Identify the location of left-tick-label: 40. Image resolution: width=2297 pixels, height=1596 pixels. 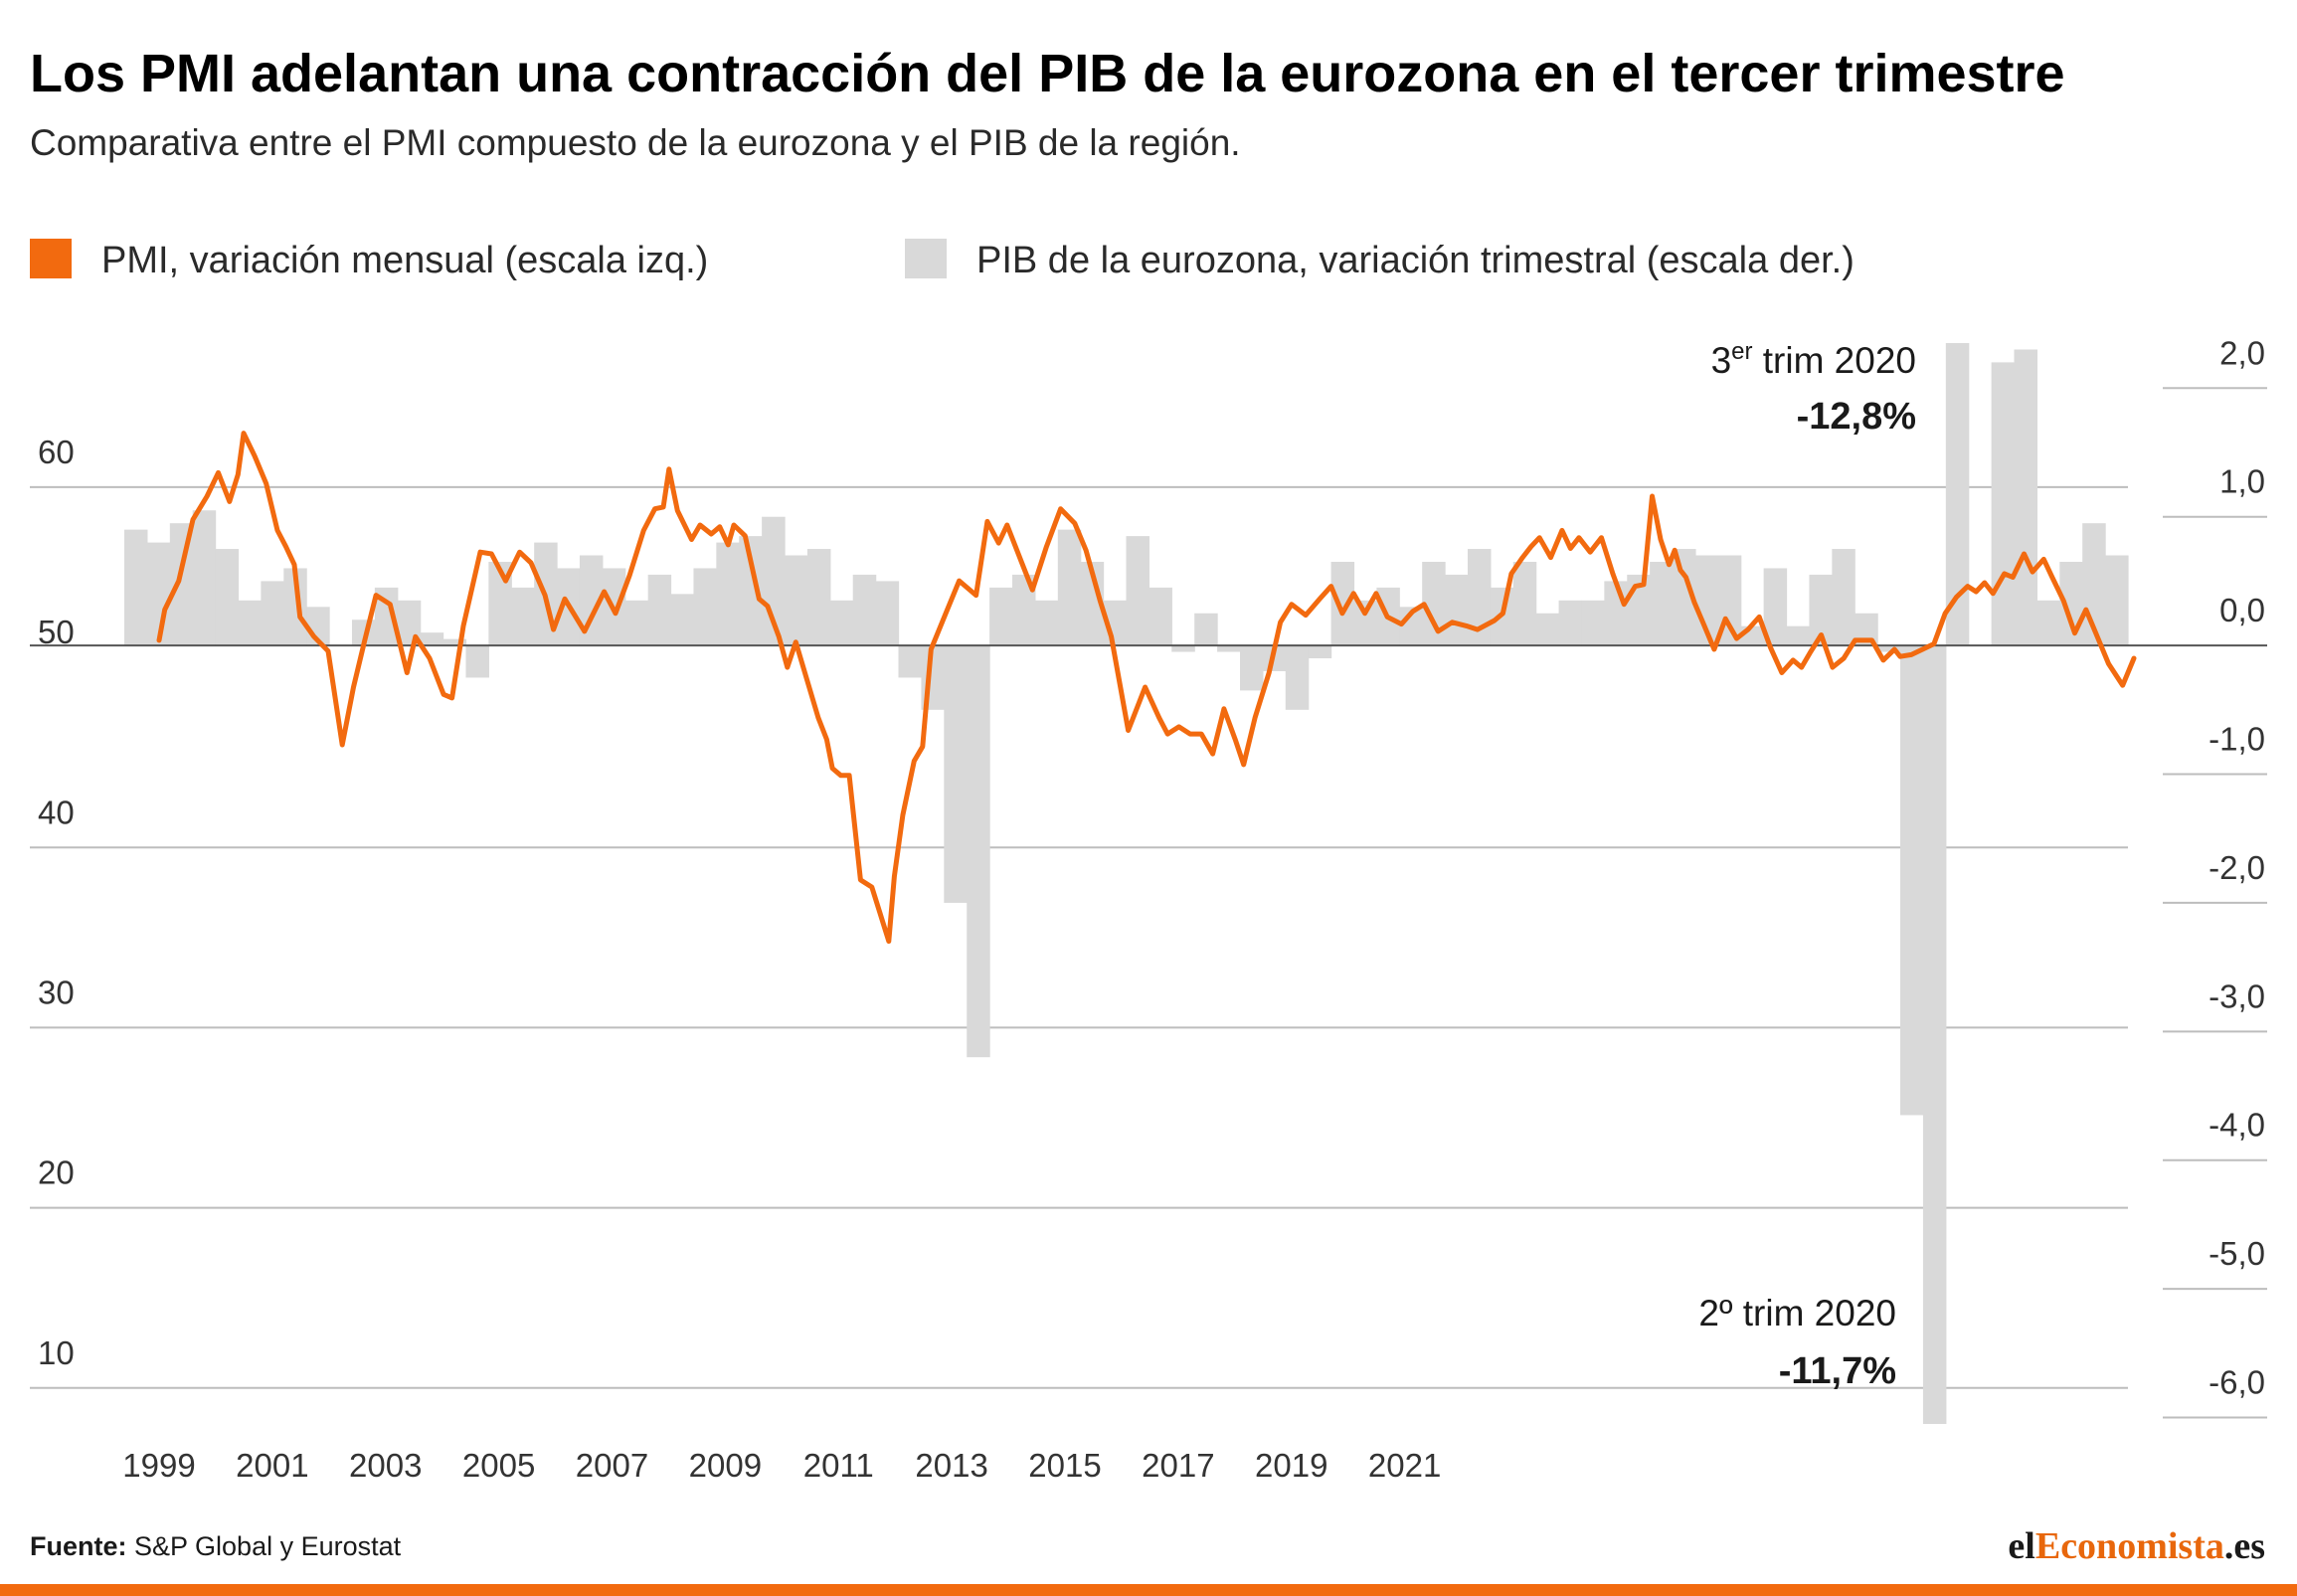
(56, 812).